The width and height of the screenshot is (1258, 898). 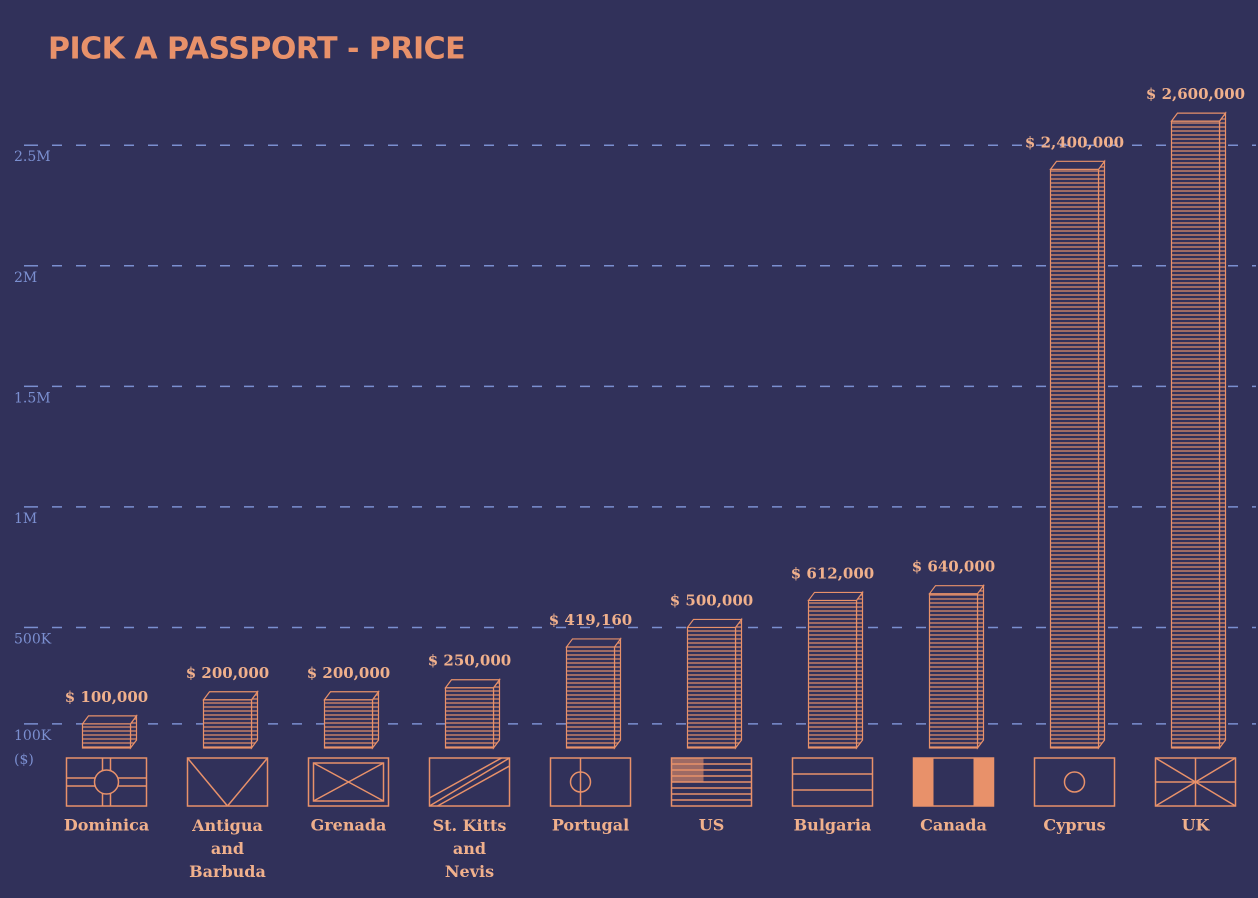 I want to click on x-tick-label: Portugal, so click(x=590, y=825).